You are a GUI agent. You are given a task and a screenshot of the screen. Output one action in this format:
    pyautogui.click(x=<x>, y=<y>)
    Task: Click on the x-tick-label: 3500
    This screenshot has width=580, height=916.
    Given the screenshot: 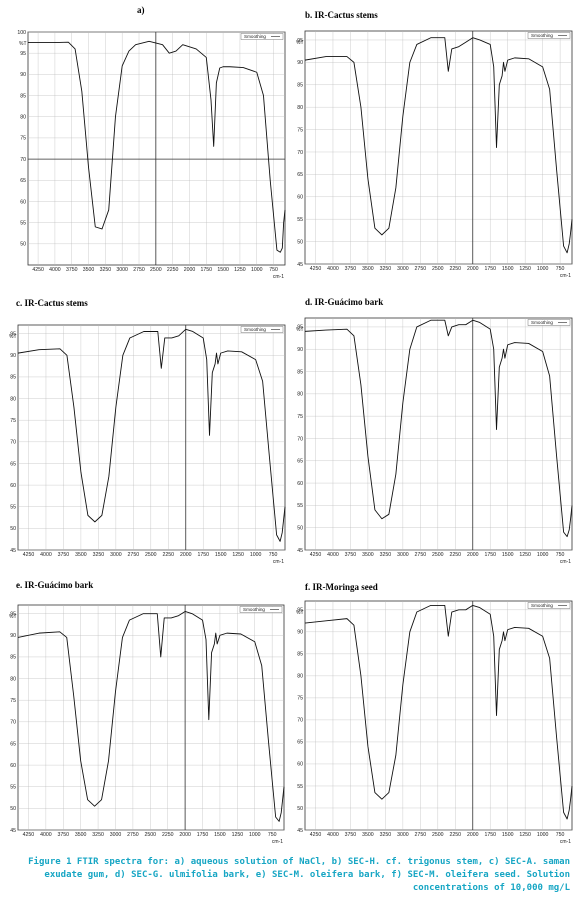 What is the action you would take?
    pyautogui.click(x=89, y=270)
    